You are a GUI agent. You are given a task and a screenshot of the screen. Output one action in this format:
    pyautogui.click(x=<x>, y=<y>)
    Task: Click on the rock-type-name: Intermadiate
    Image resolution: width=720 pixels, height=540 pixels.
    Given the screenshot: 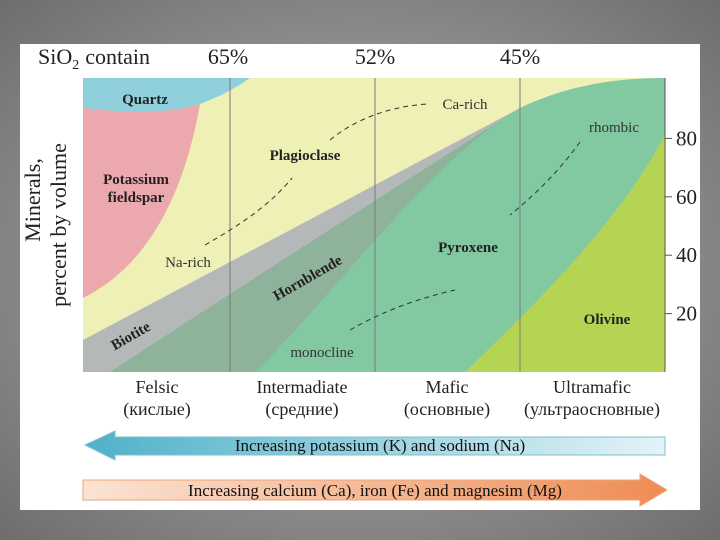 What is the action you would take?
    pyautogui.click(x=302, y=387)
    